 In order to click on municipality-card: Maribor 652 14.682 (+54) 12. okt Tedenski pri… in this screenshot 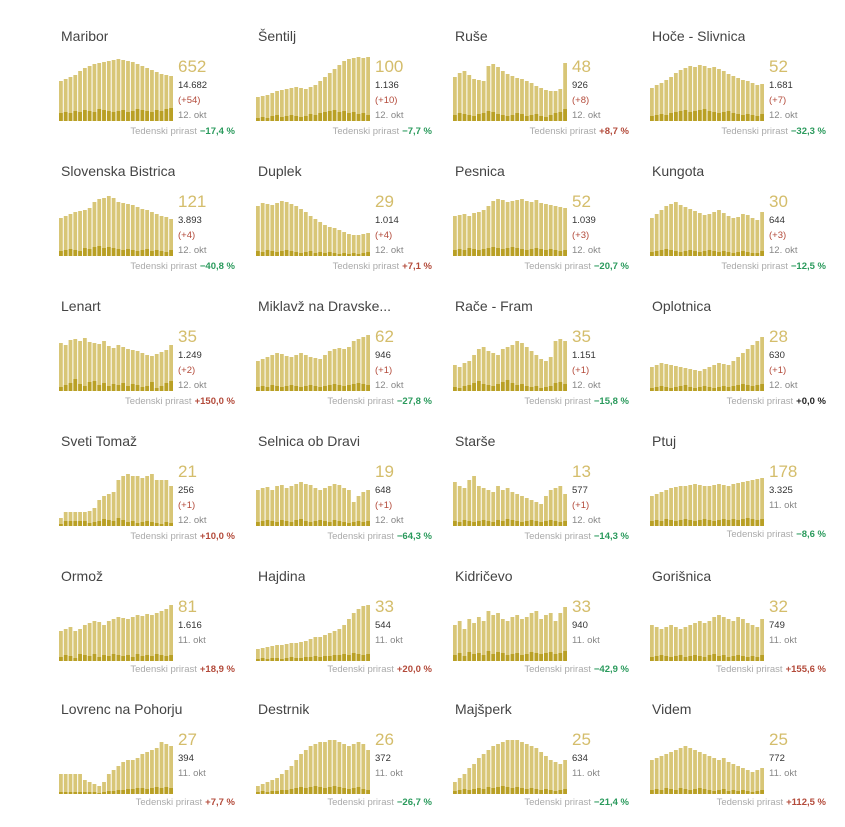, I will do `click(147, 88)`.